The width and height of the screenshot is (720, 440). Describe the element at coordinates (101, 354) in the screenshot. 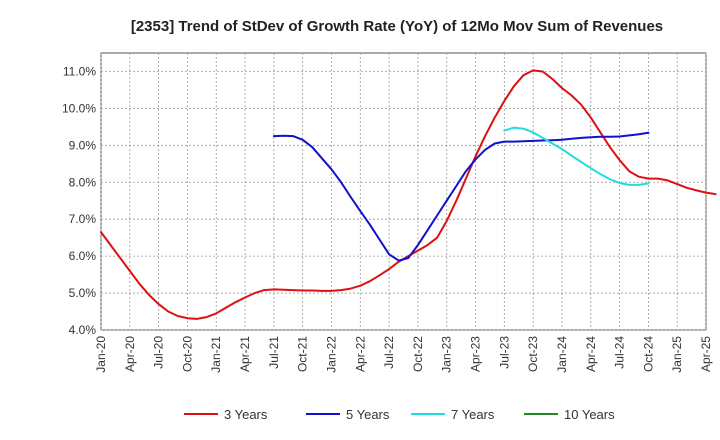

I see `x-tick-label: Jan-20` at that location.